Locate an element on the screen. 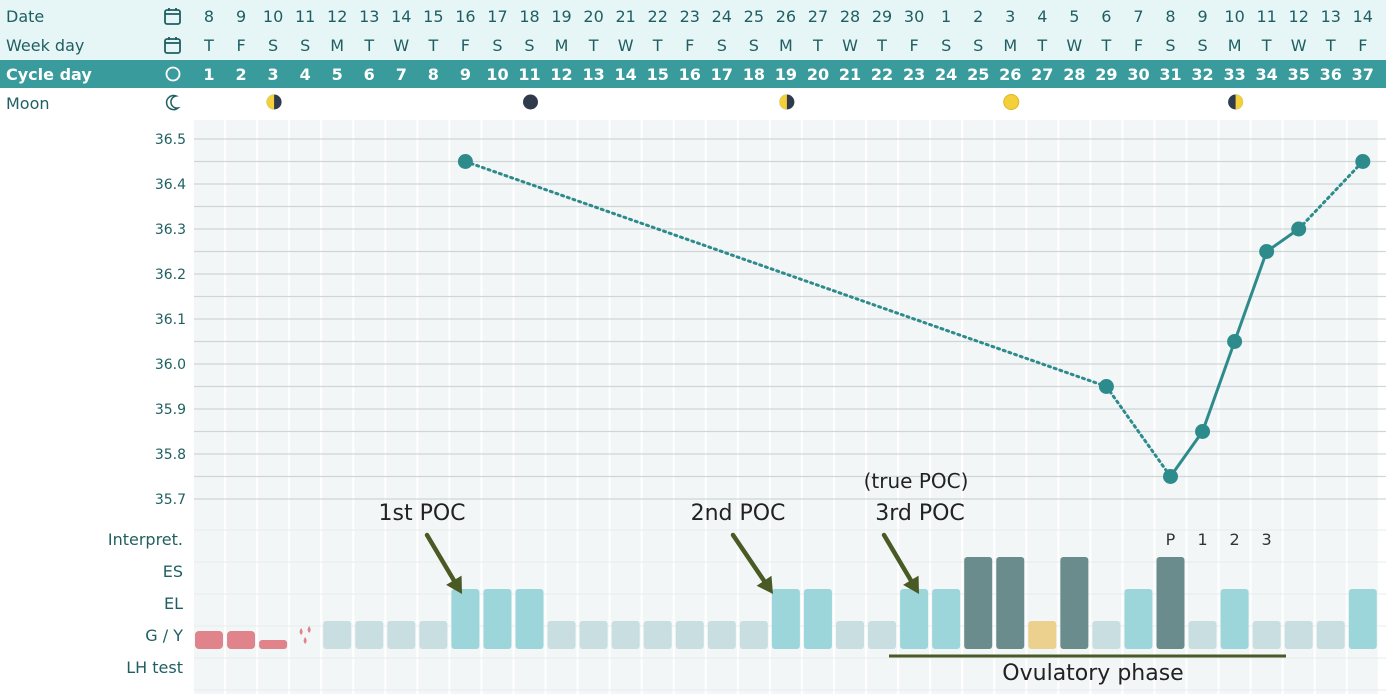  date-cell: 1 is located at coordinates (946, 16).